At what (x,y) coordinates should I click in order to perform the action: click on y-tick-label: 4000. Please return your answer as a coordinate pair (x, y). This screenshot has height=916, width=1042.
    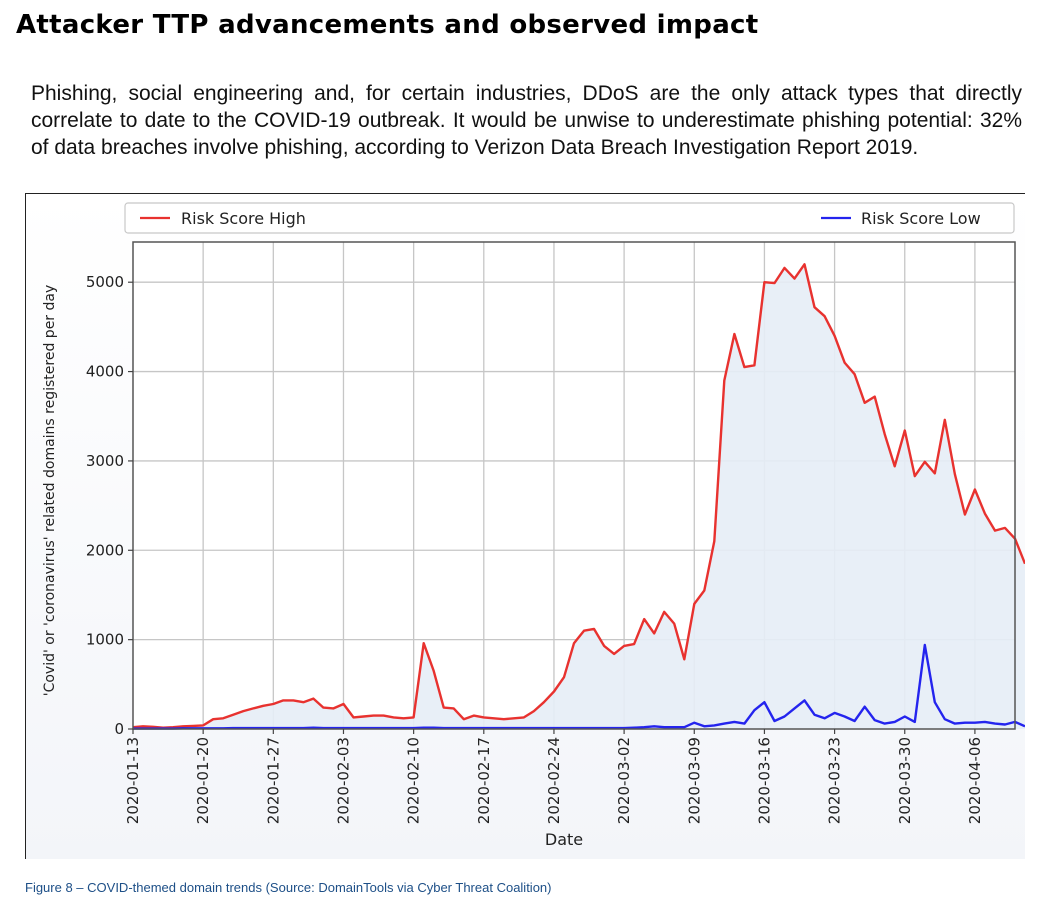
    Looking at the image, I should click on (105, 372).